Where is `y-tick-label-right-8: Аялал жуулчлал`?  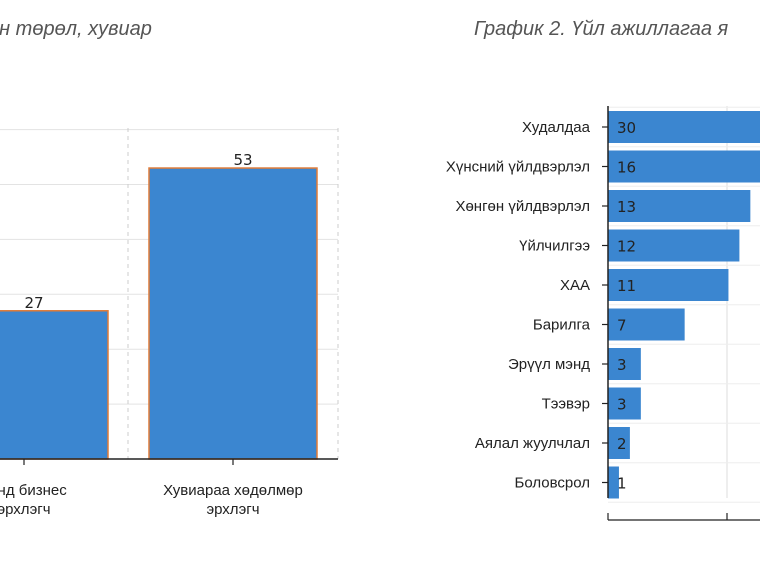 y-tick-label-right-8: Аялал жуулчлал is located at coordinates (532, 443).